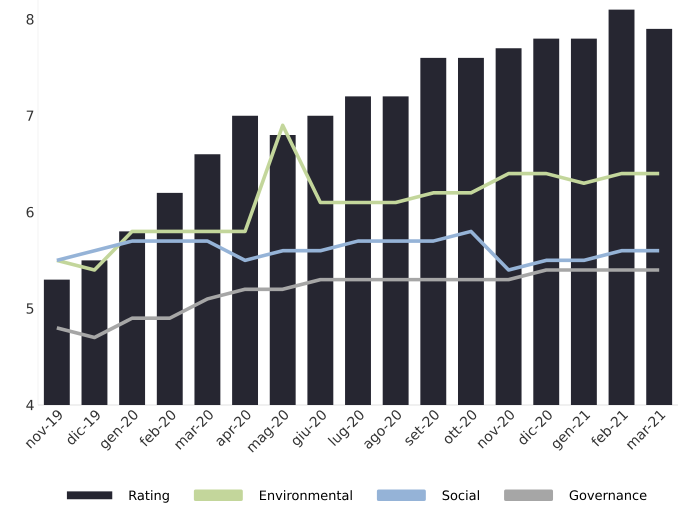  What do you see at coordinates (149, 496) in the screenshot?
I see `legend-label: Rating` at bounding box center [149, 496].